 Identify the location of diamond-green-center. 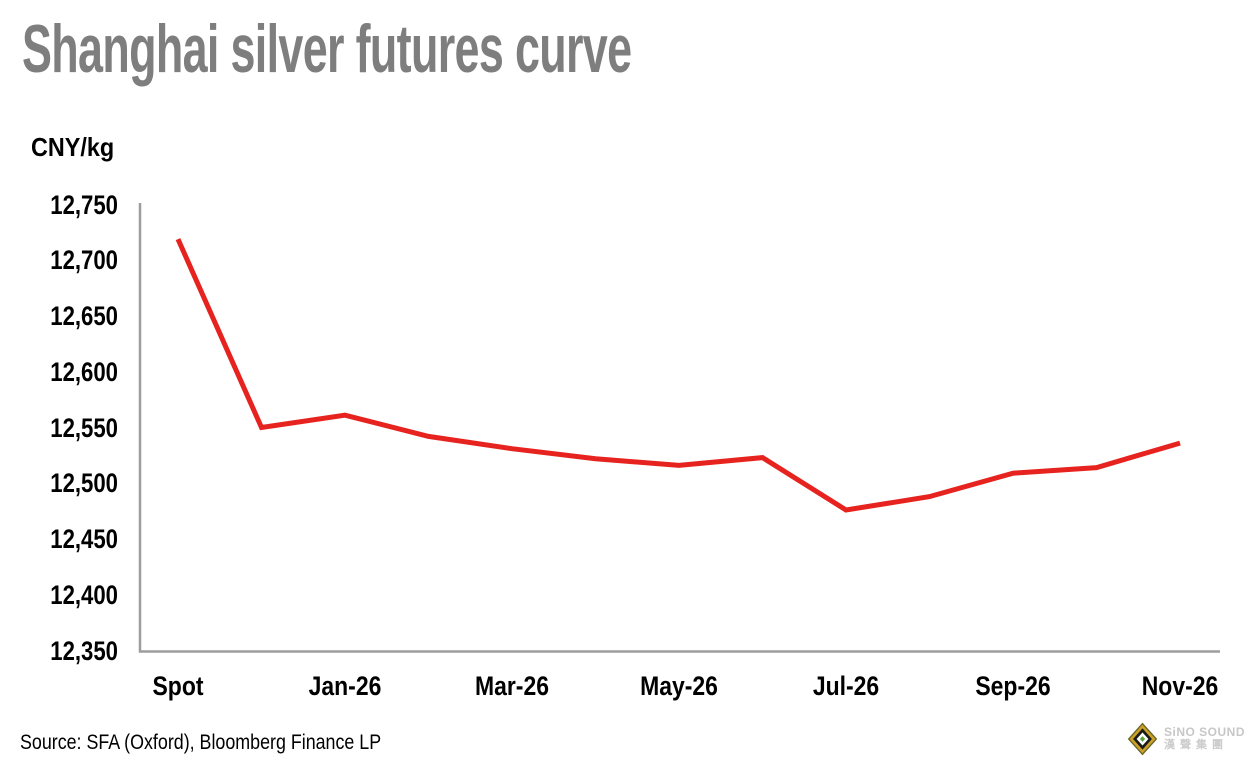
(1142, 739).